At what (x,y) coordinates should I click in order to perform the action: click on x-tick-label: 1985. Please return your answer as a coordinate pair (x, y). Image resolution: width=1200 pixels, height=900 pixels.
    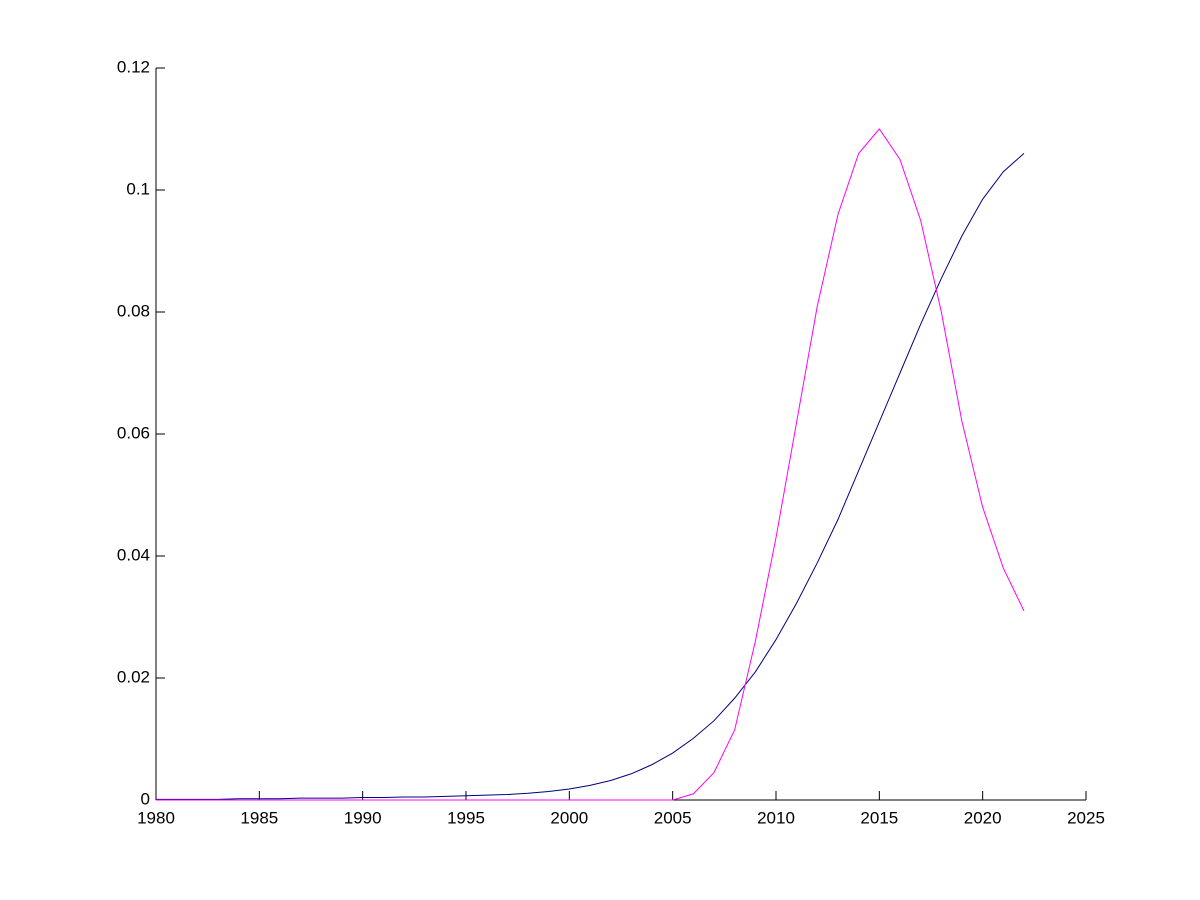
    Looking at the image, I should click on (259, 817).